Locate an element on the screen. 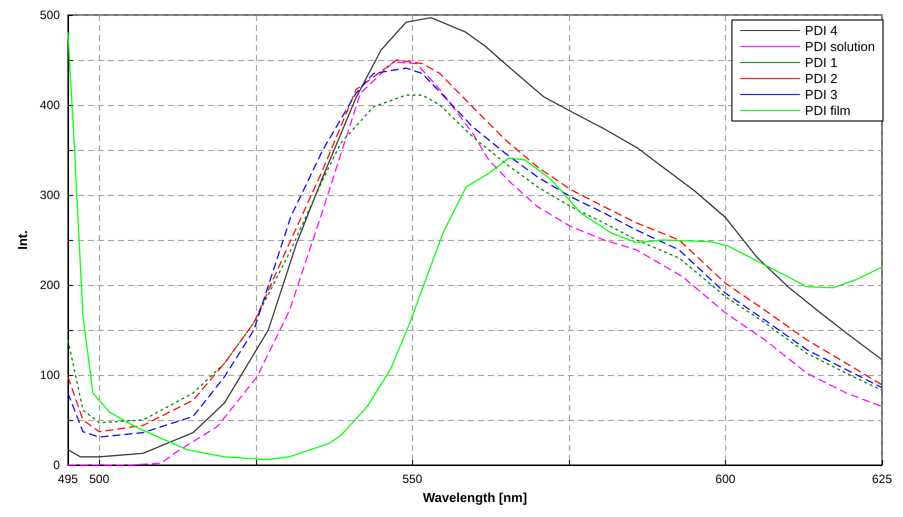  x-axis-title: Wavelength [nm] is located at coordinates (475, 497).